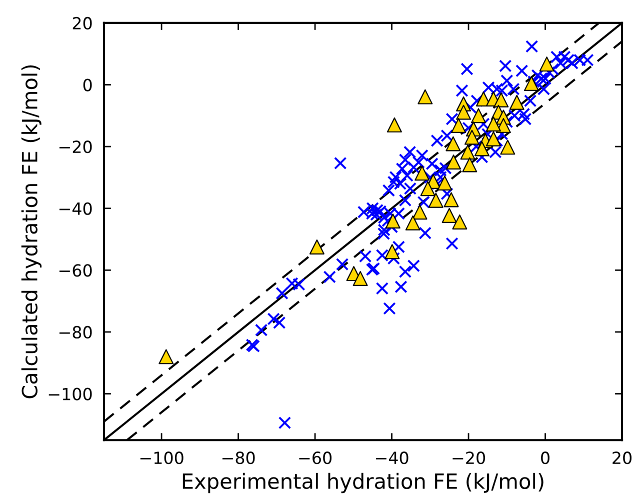 The image size is (636, 499). What do you see at coordinates (87, 85) in the screenshot?
I see `y-tick-label: 0` at bounding box center [87, 85].